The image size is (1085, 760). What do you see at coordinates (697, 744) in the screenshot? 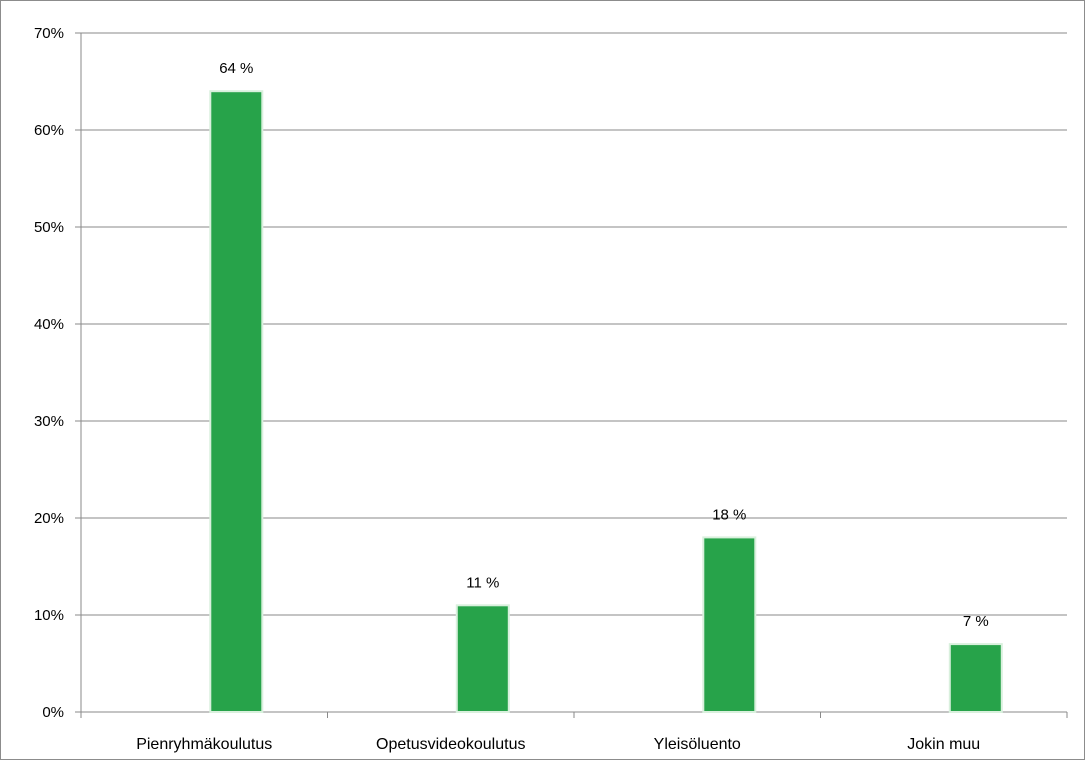
I see `x-category-label: Yleisöluento` at bounding box center [697, 744].